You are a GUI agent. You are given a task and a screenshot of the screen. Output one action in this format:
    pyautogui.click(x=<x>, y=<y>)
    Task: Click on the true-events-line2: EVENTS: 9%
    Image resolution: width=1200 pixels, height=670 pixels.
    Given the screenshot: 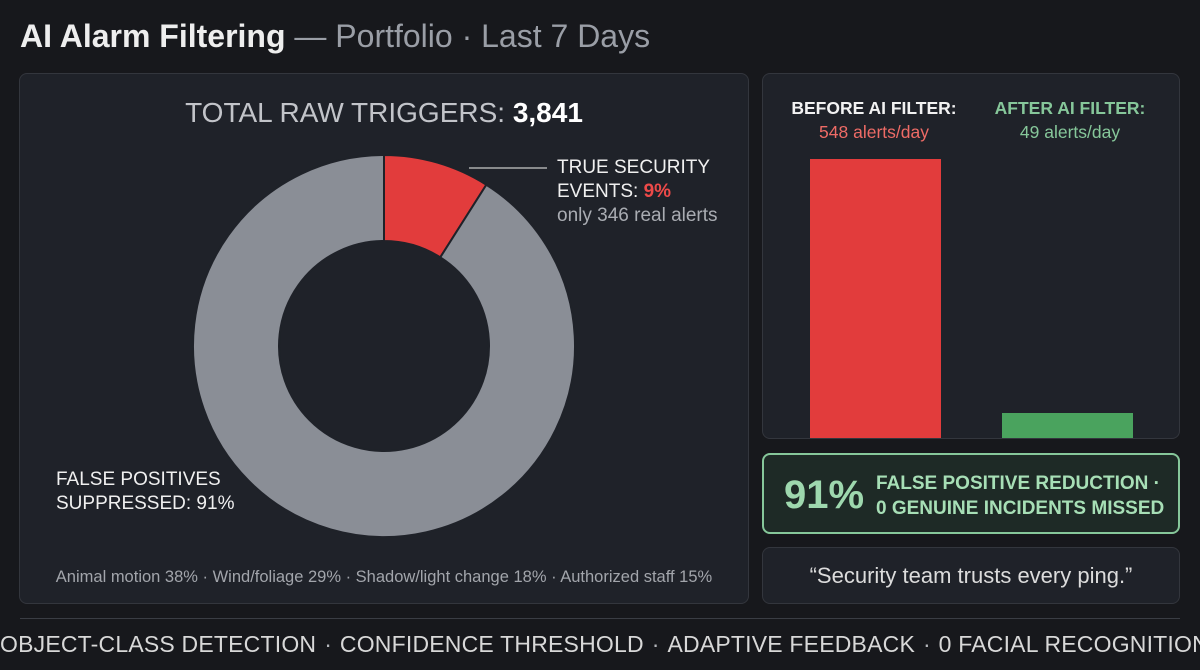 What is the action you would take?
    pyautogui.click(x=637, y=192)
    